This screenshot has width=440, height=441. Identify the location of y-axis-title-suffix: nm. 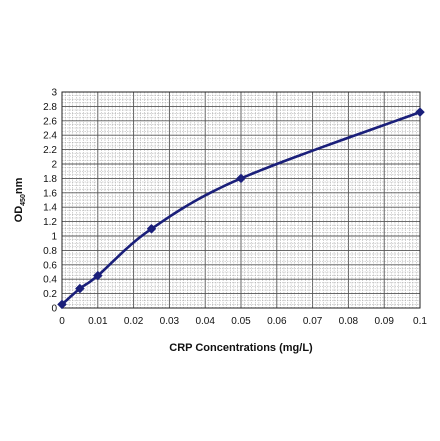
(19, 185).